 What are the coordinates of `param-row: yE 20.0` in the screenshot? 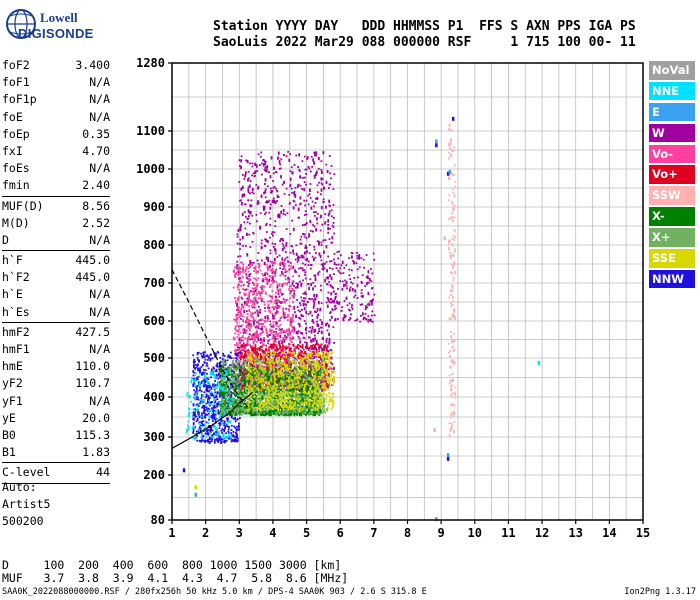 It's located at (56, 418).